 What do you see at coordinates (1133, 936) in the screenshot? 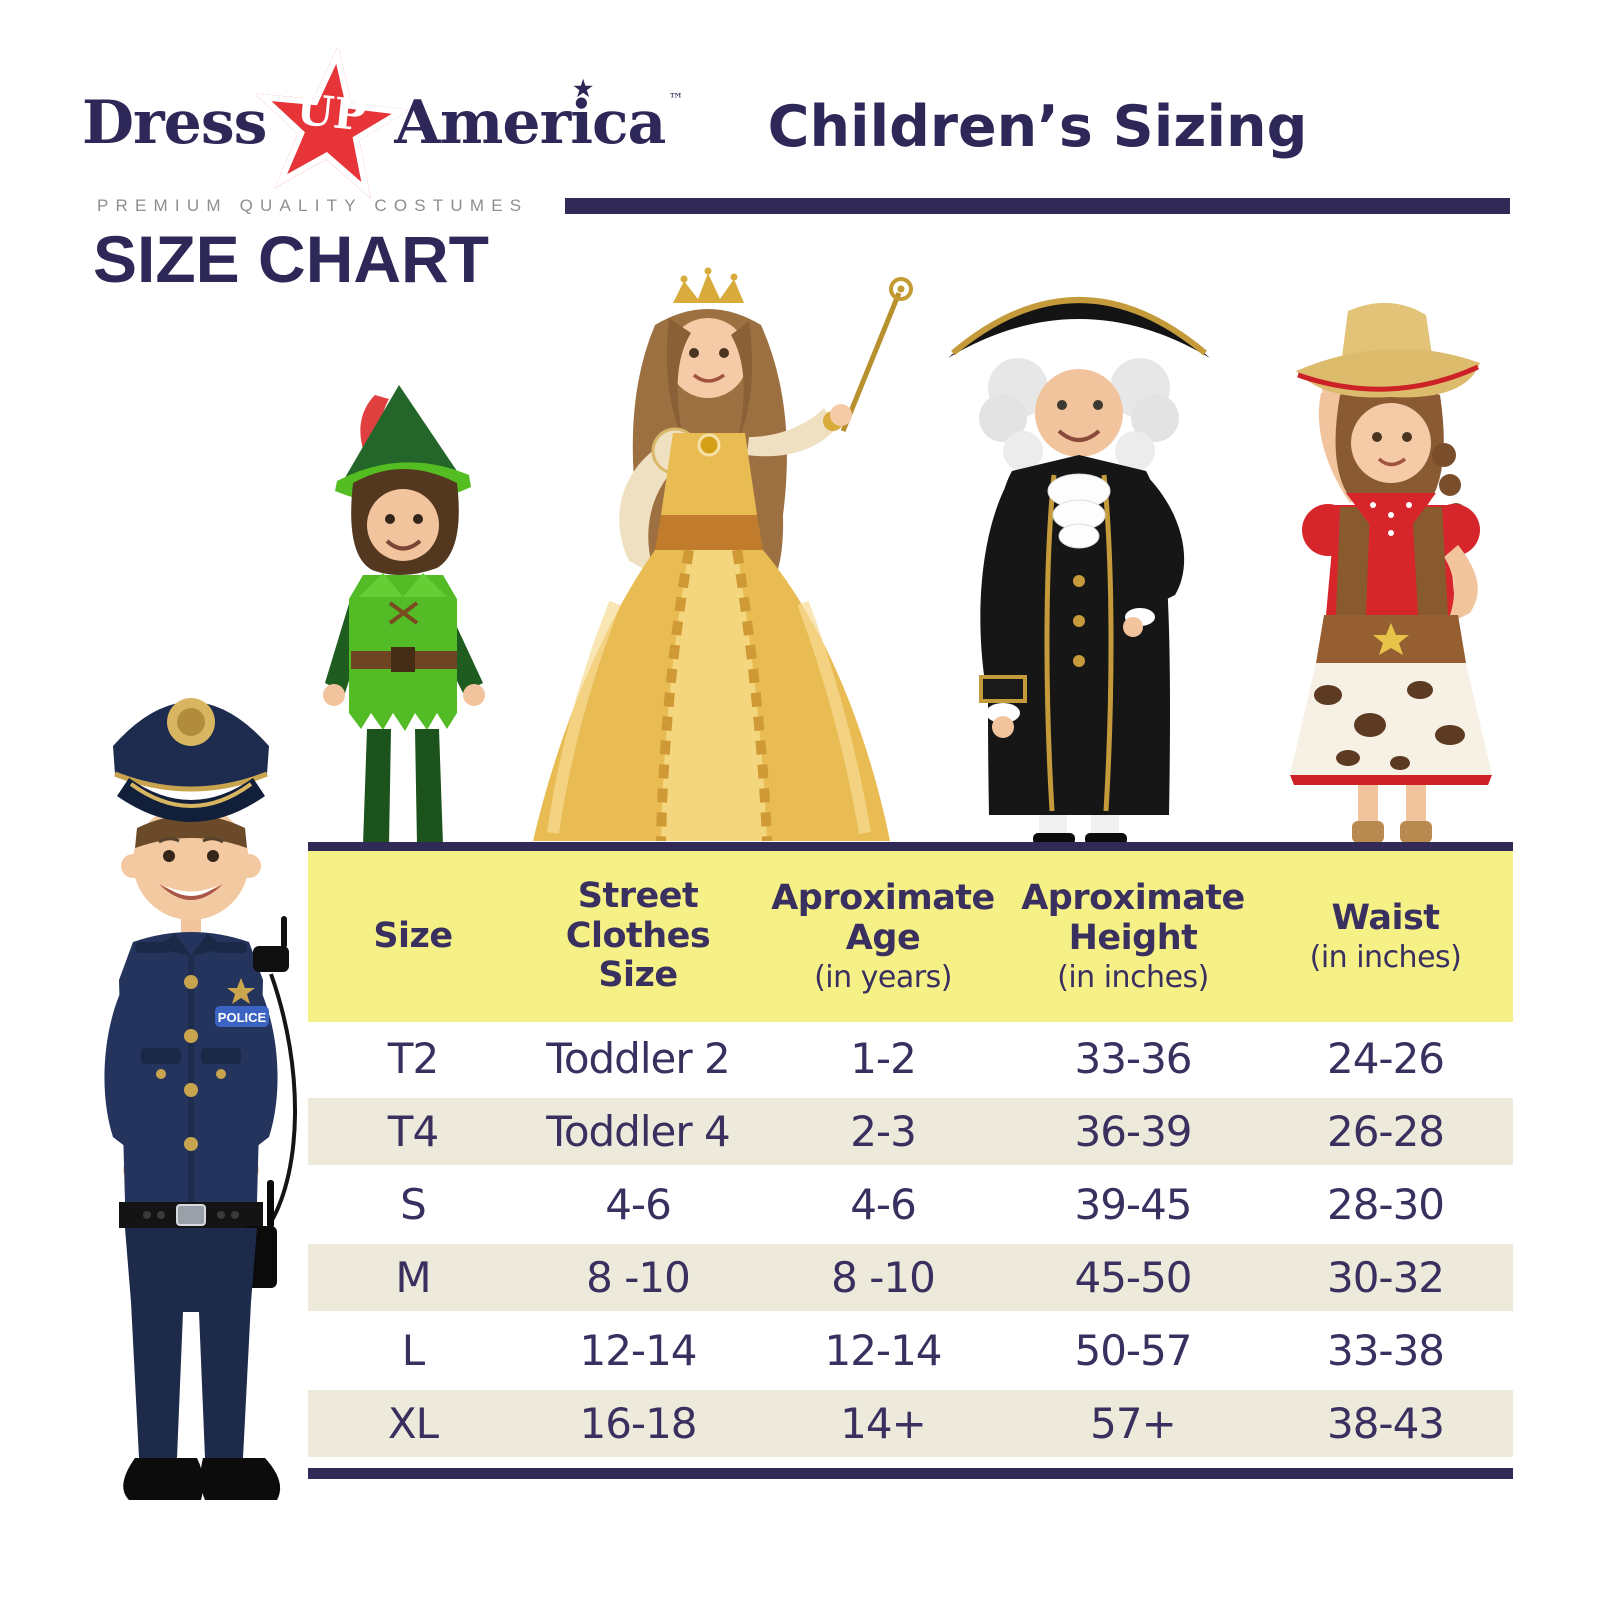
I see `column-header-approximate-height: Aproximate Height (in inches)` at bounding box center [1133, 936].